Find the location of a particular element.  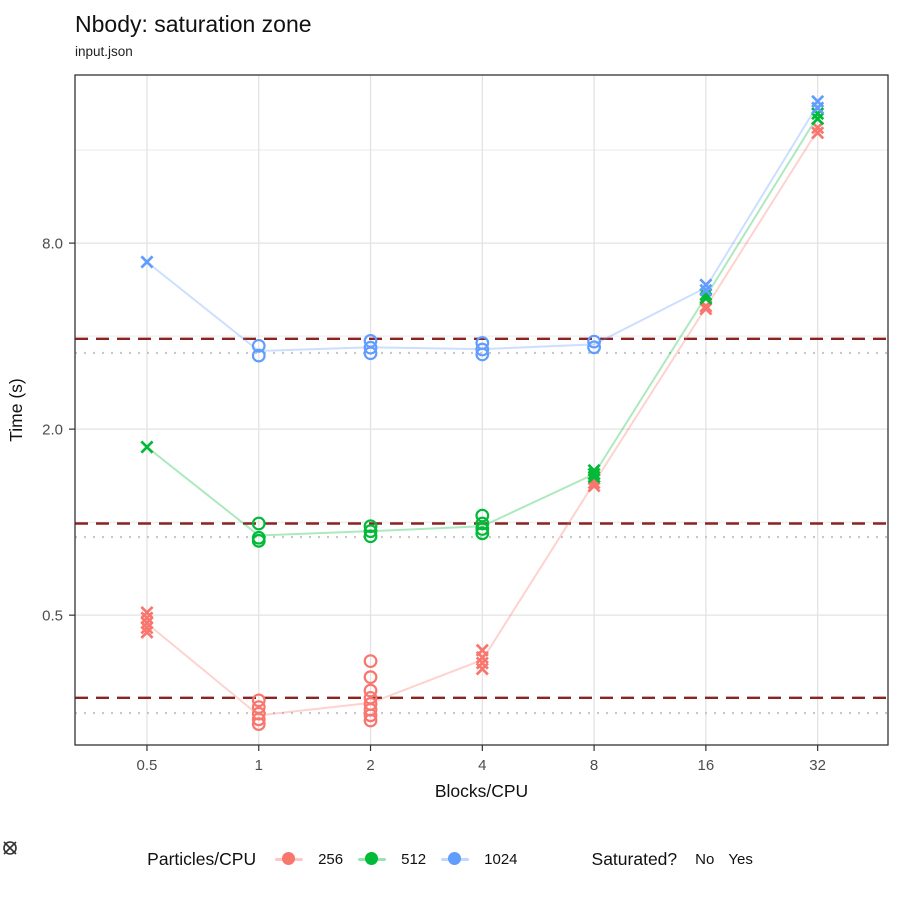

x-tick-label: 32 is located at coordinates (817, 765).